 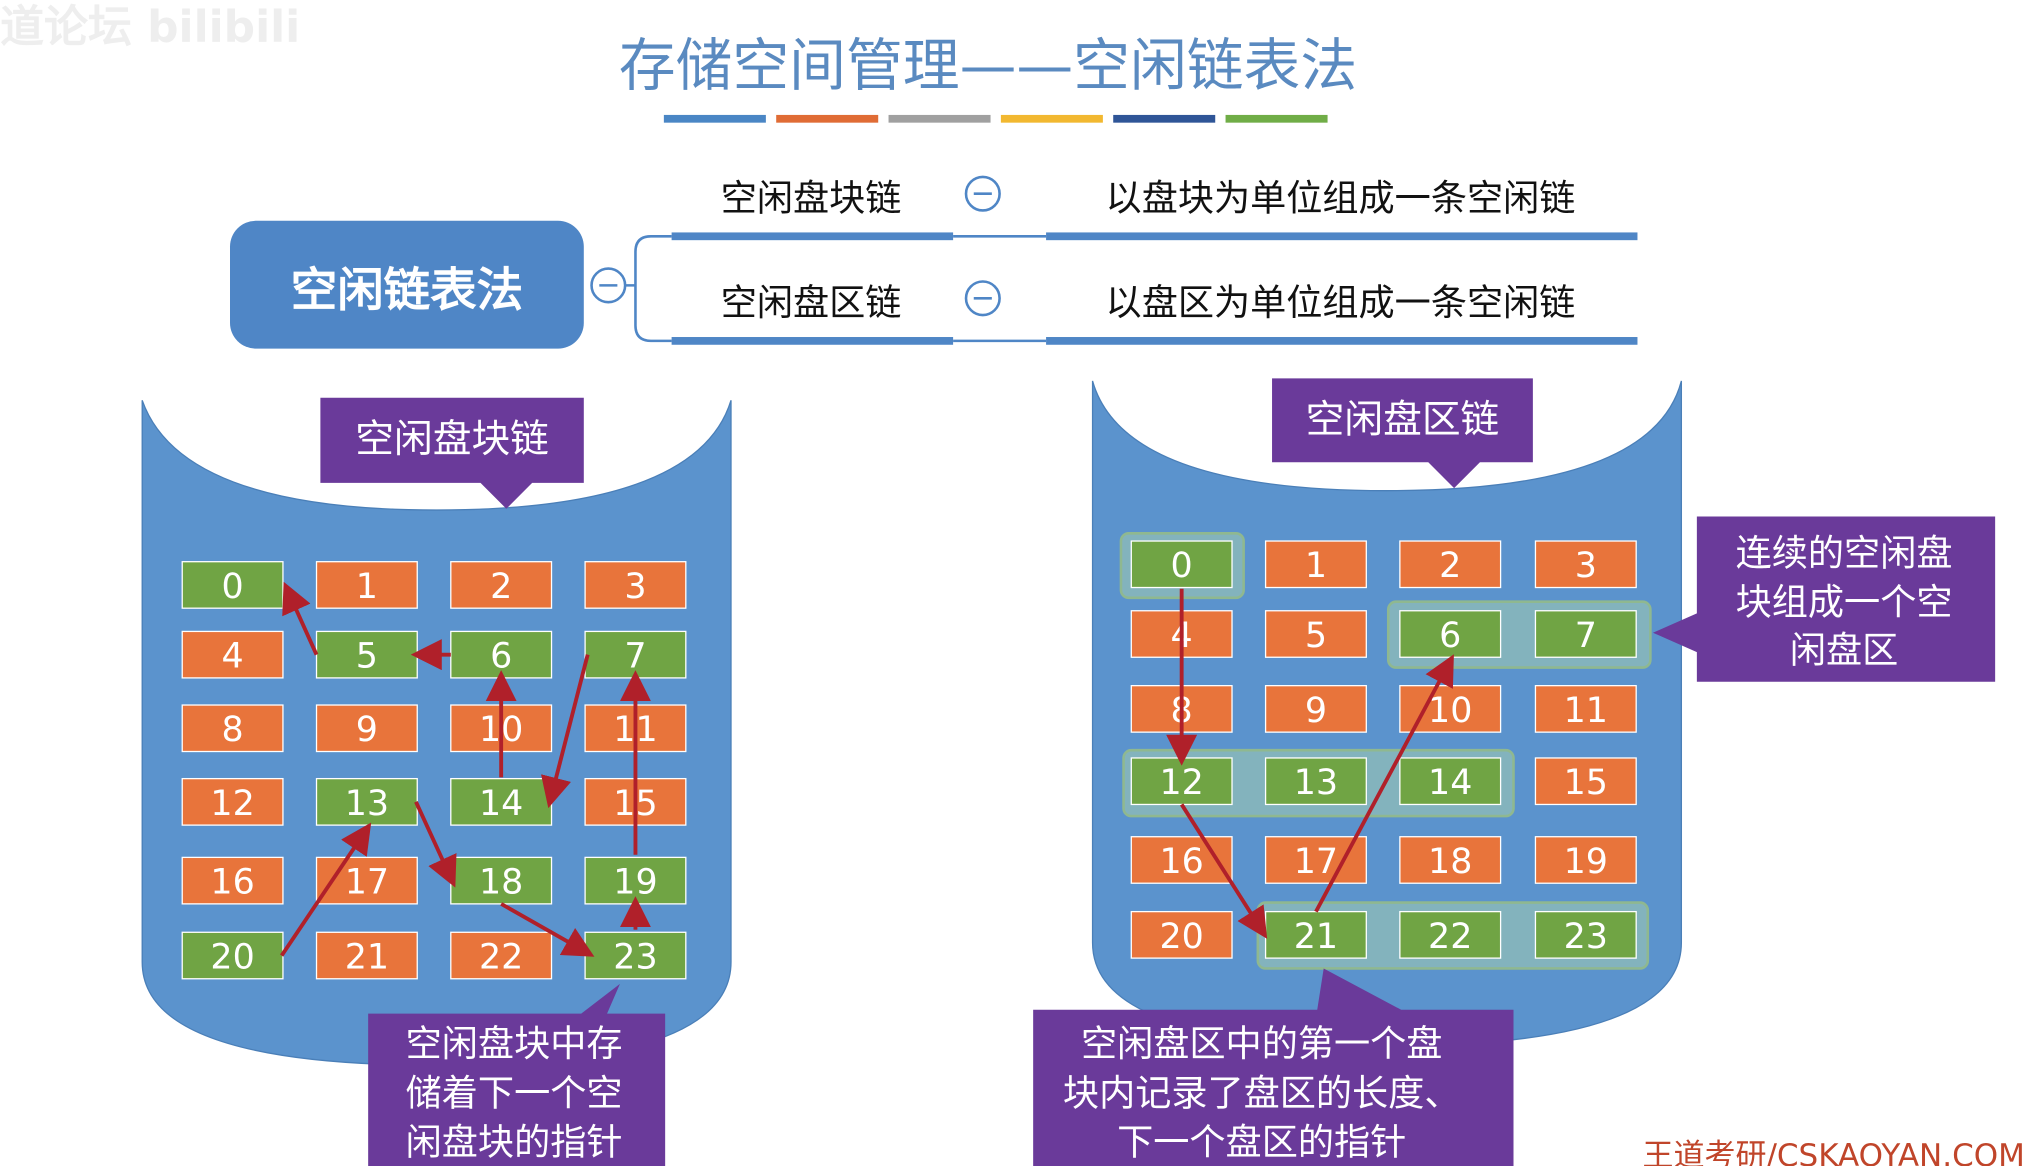 What do you see at coordinates (988, 66) in the screenshot?
I see `page-title: 存储空间管理——空闲链表法` at bounding box center [988, 66].